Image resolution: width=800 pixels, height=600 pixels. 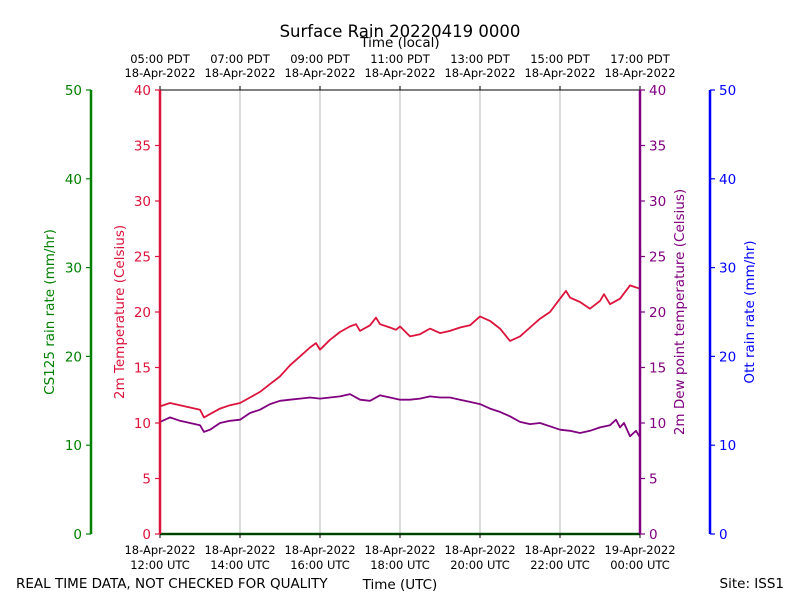 What do you see at coordinates (657, 258) in the screenshot?
I see `dew-tick-label: 25` at bounding box center [657, 258].